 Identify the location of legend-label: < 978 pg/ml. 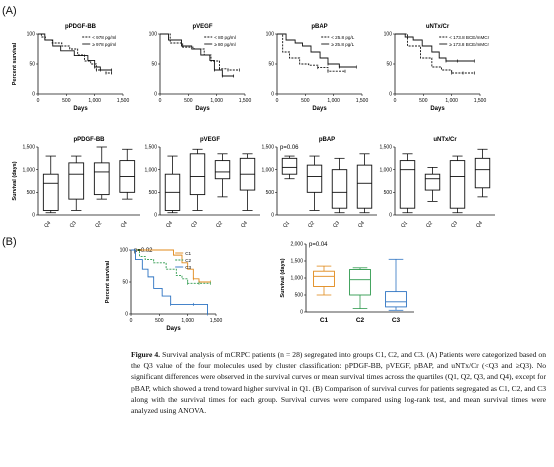
(104, 37).